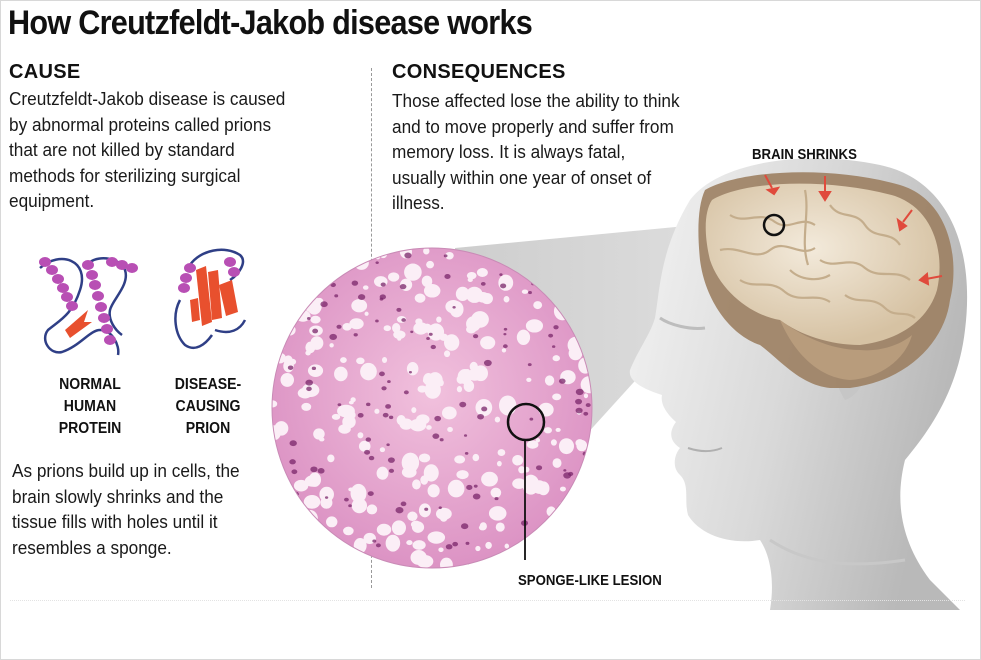 The height and width of the screenshot is (660, 981). I want to click on buildup-line: resembles a sponge., so click(92, 547).